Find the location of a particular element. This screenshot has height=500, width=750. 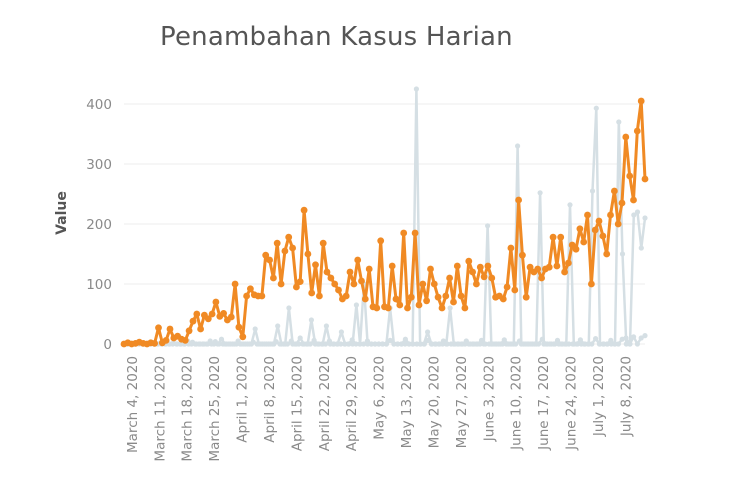

x-tick-label: April 22, 2020 is located at coordinates (325, 403).